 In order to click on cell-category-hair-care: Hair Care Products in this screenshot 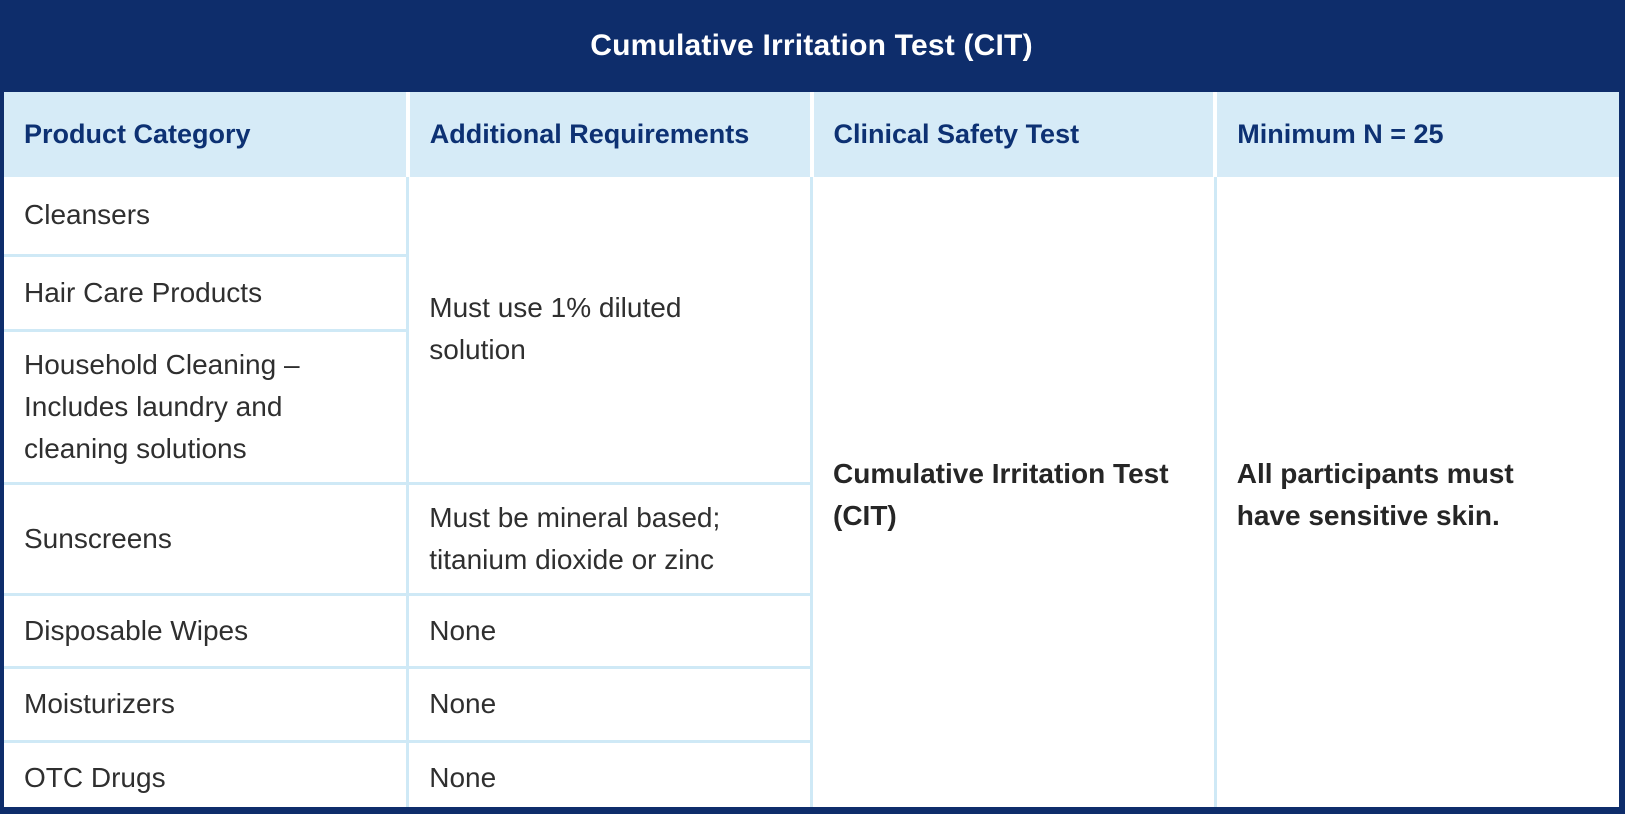, I will do `click(206, 291)`.